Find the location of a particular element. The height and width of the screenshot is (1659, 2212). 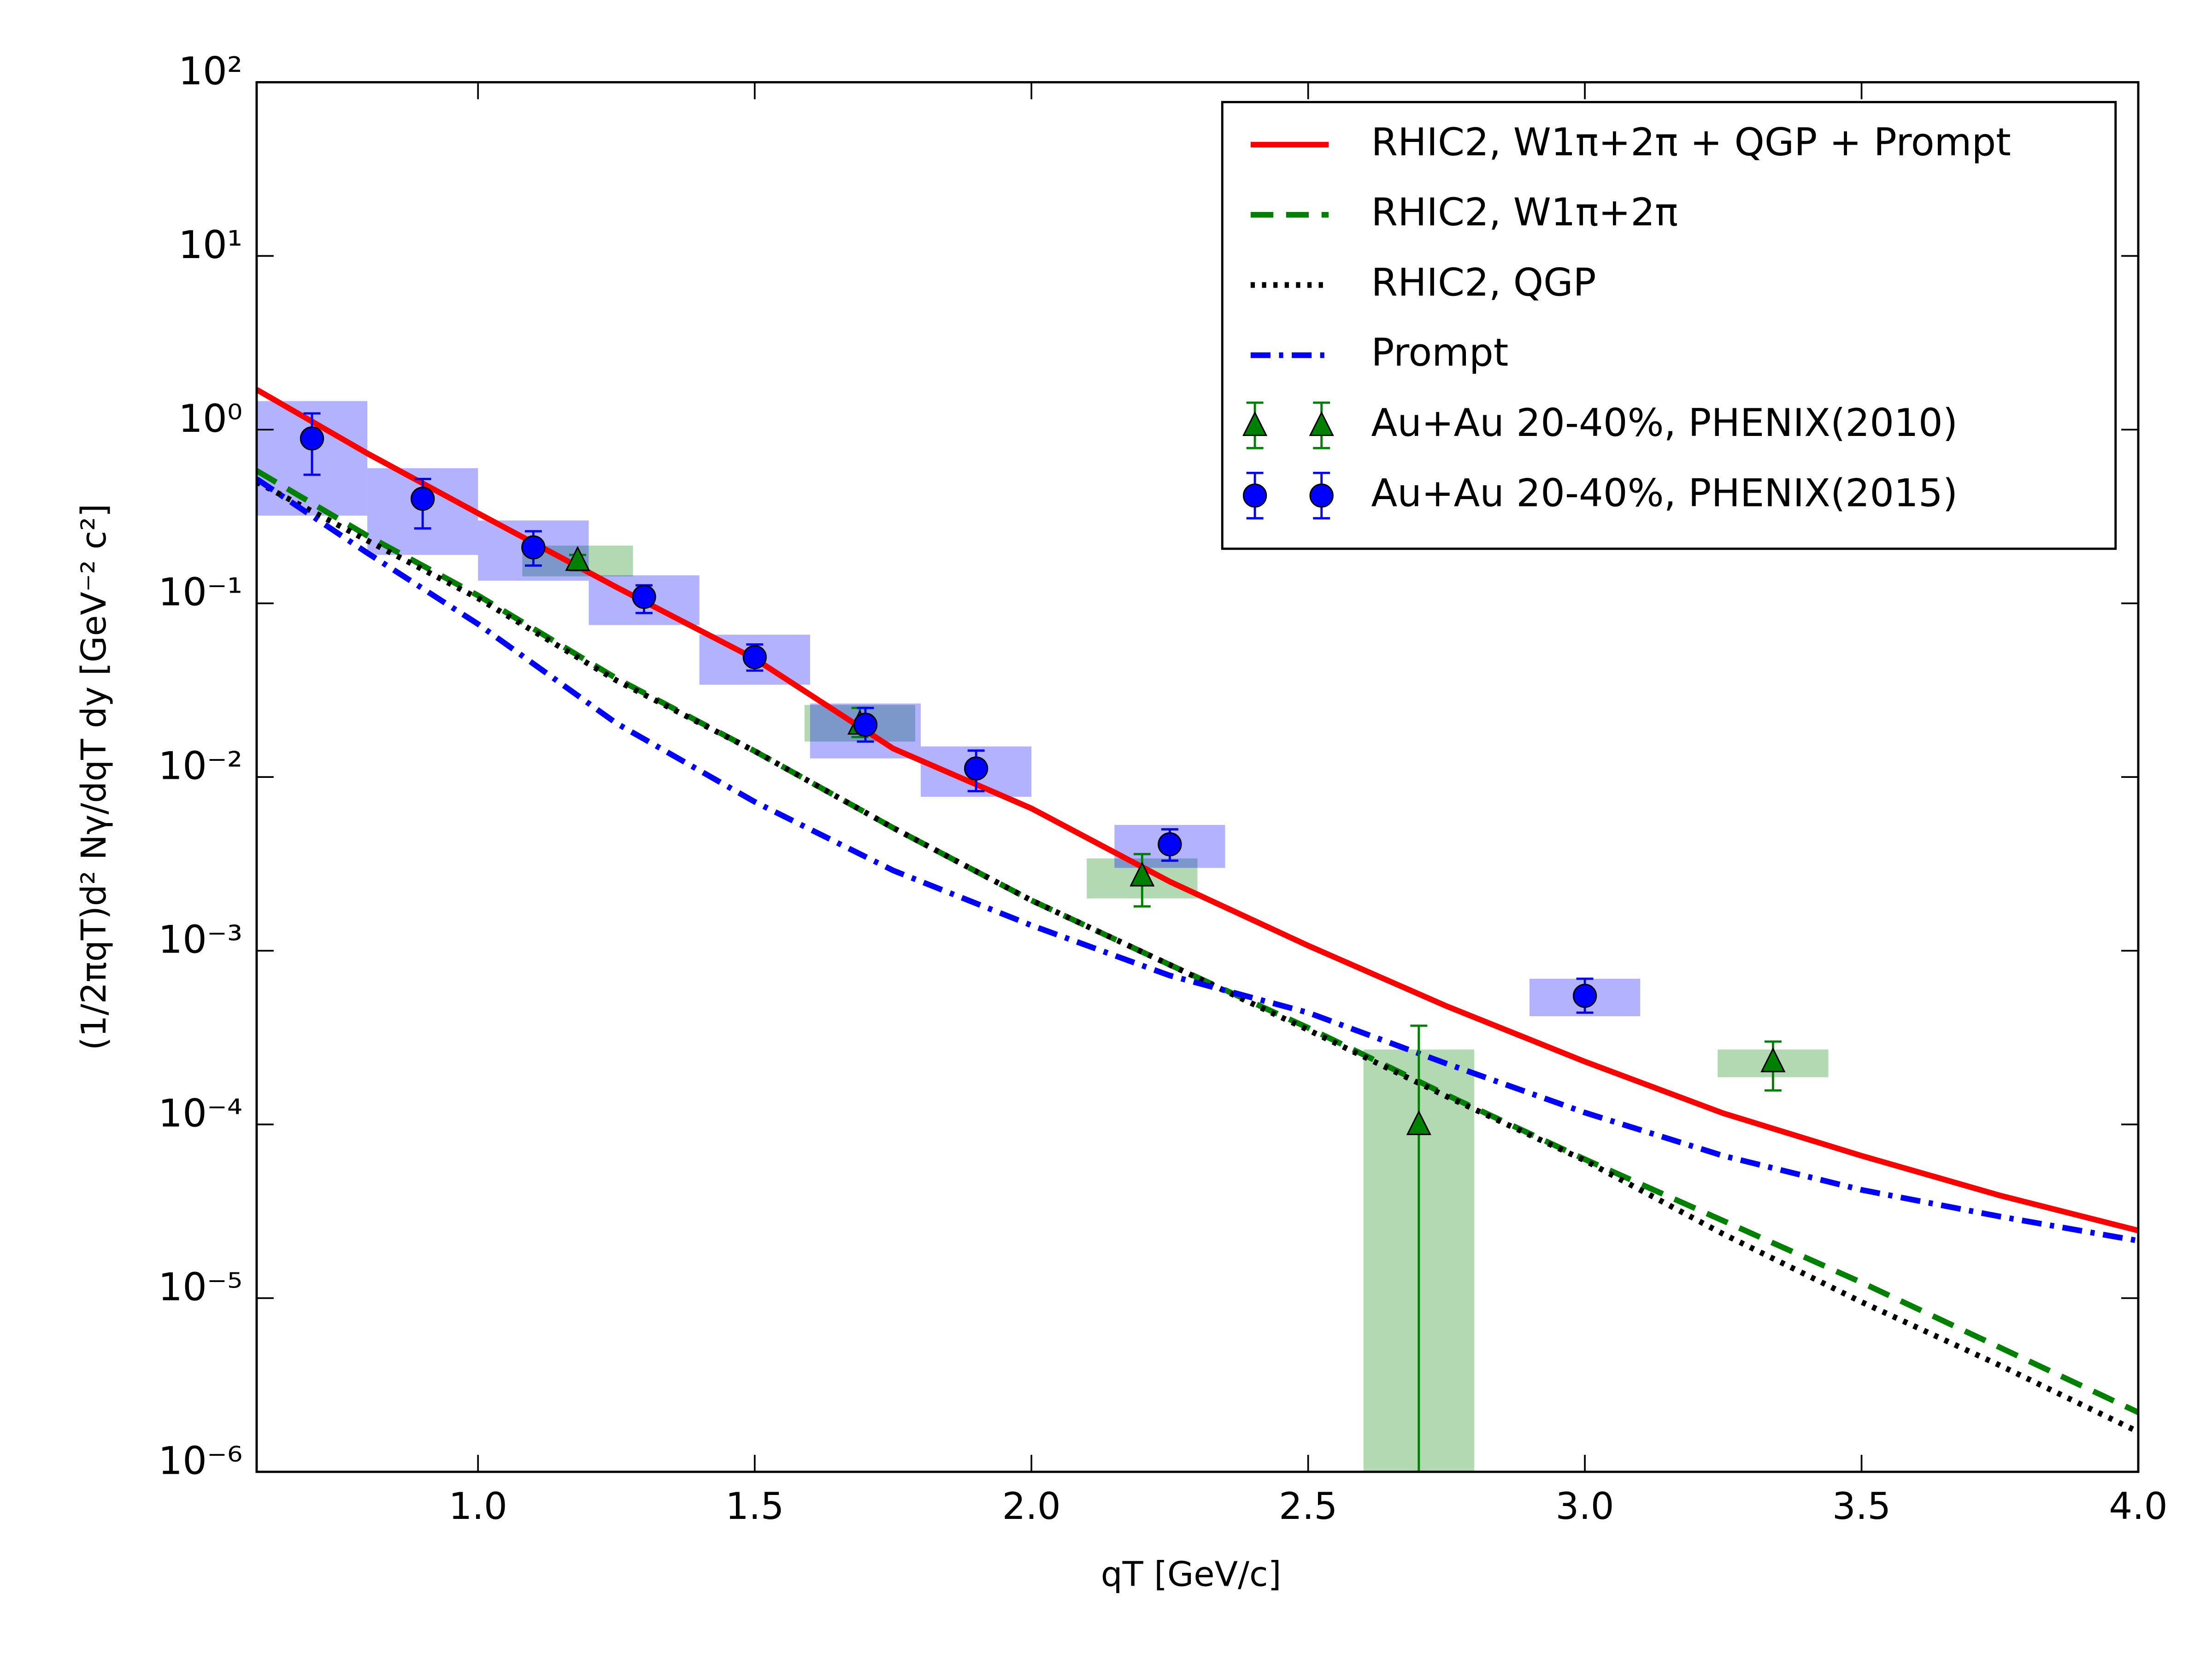

x-tick-label: 2.5 is located at coordinates (1308, 1506).